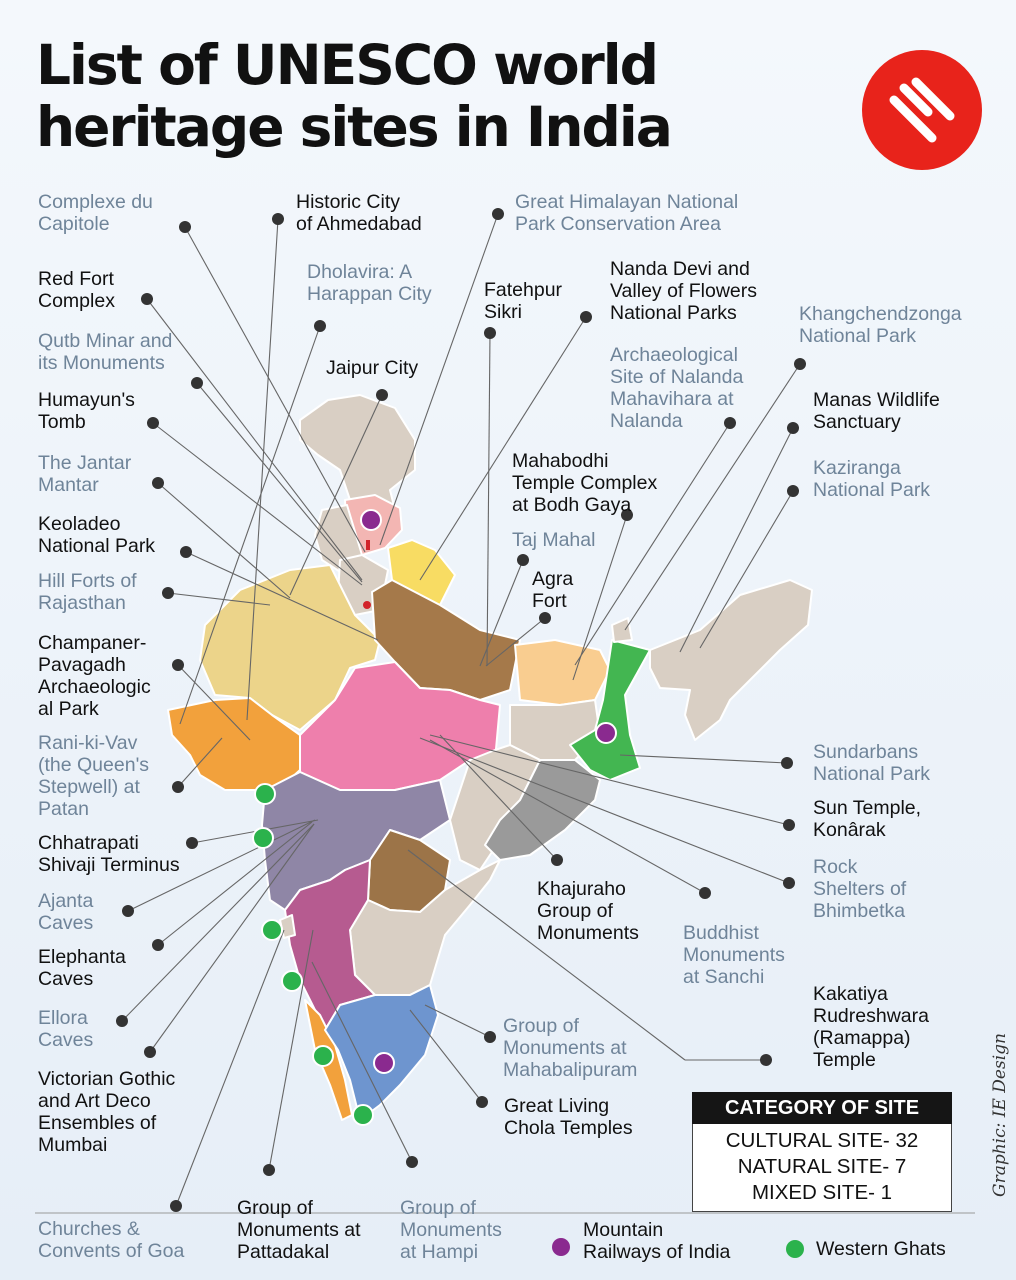 Image resolution: width=1016 pixels, height=1280 pixels. I want to click on leader-sundarbans, so click(703, 759).